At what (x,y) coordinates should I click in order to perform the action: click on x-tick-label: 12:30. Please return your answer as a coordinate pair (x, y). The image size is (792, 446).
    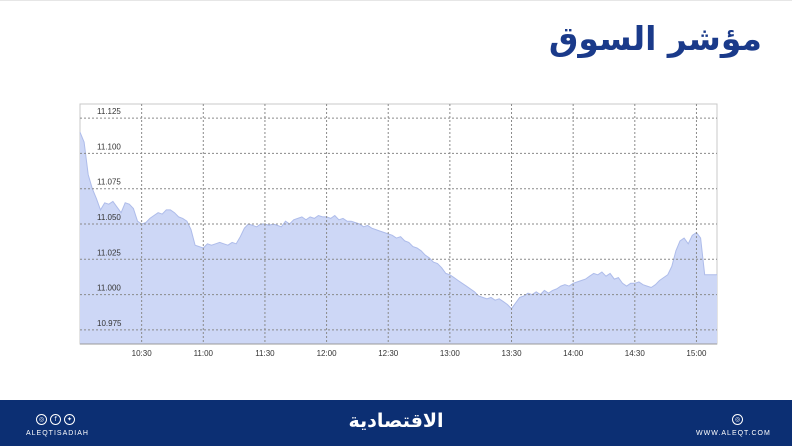
    Looking at the image, I should click on (388, 353).